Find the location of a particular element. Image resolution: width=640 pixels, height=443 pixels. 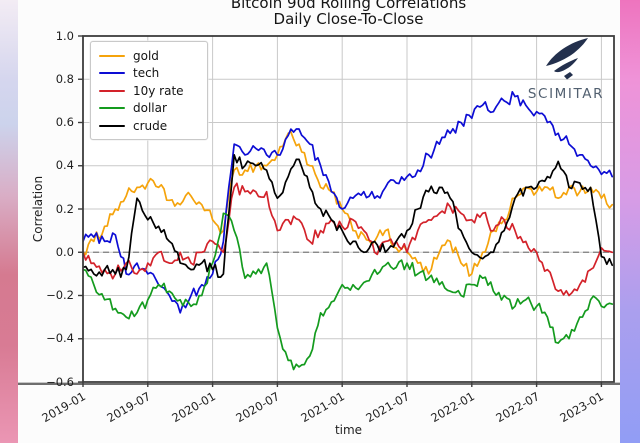

scimitar-wordmark: SCIMITAR is located at coordinates (566, 94).